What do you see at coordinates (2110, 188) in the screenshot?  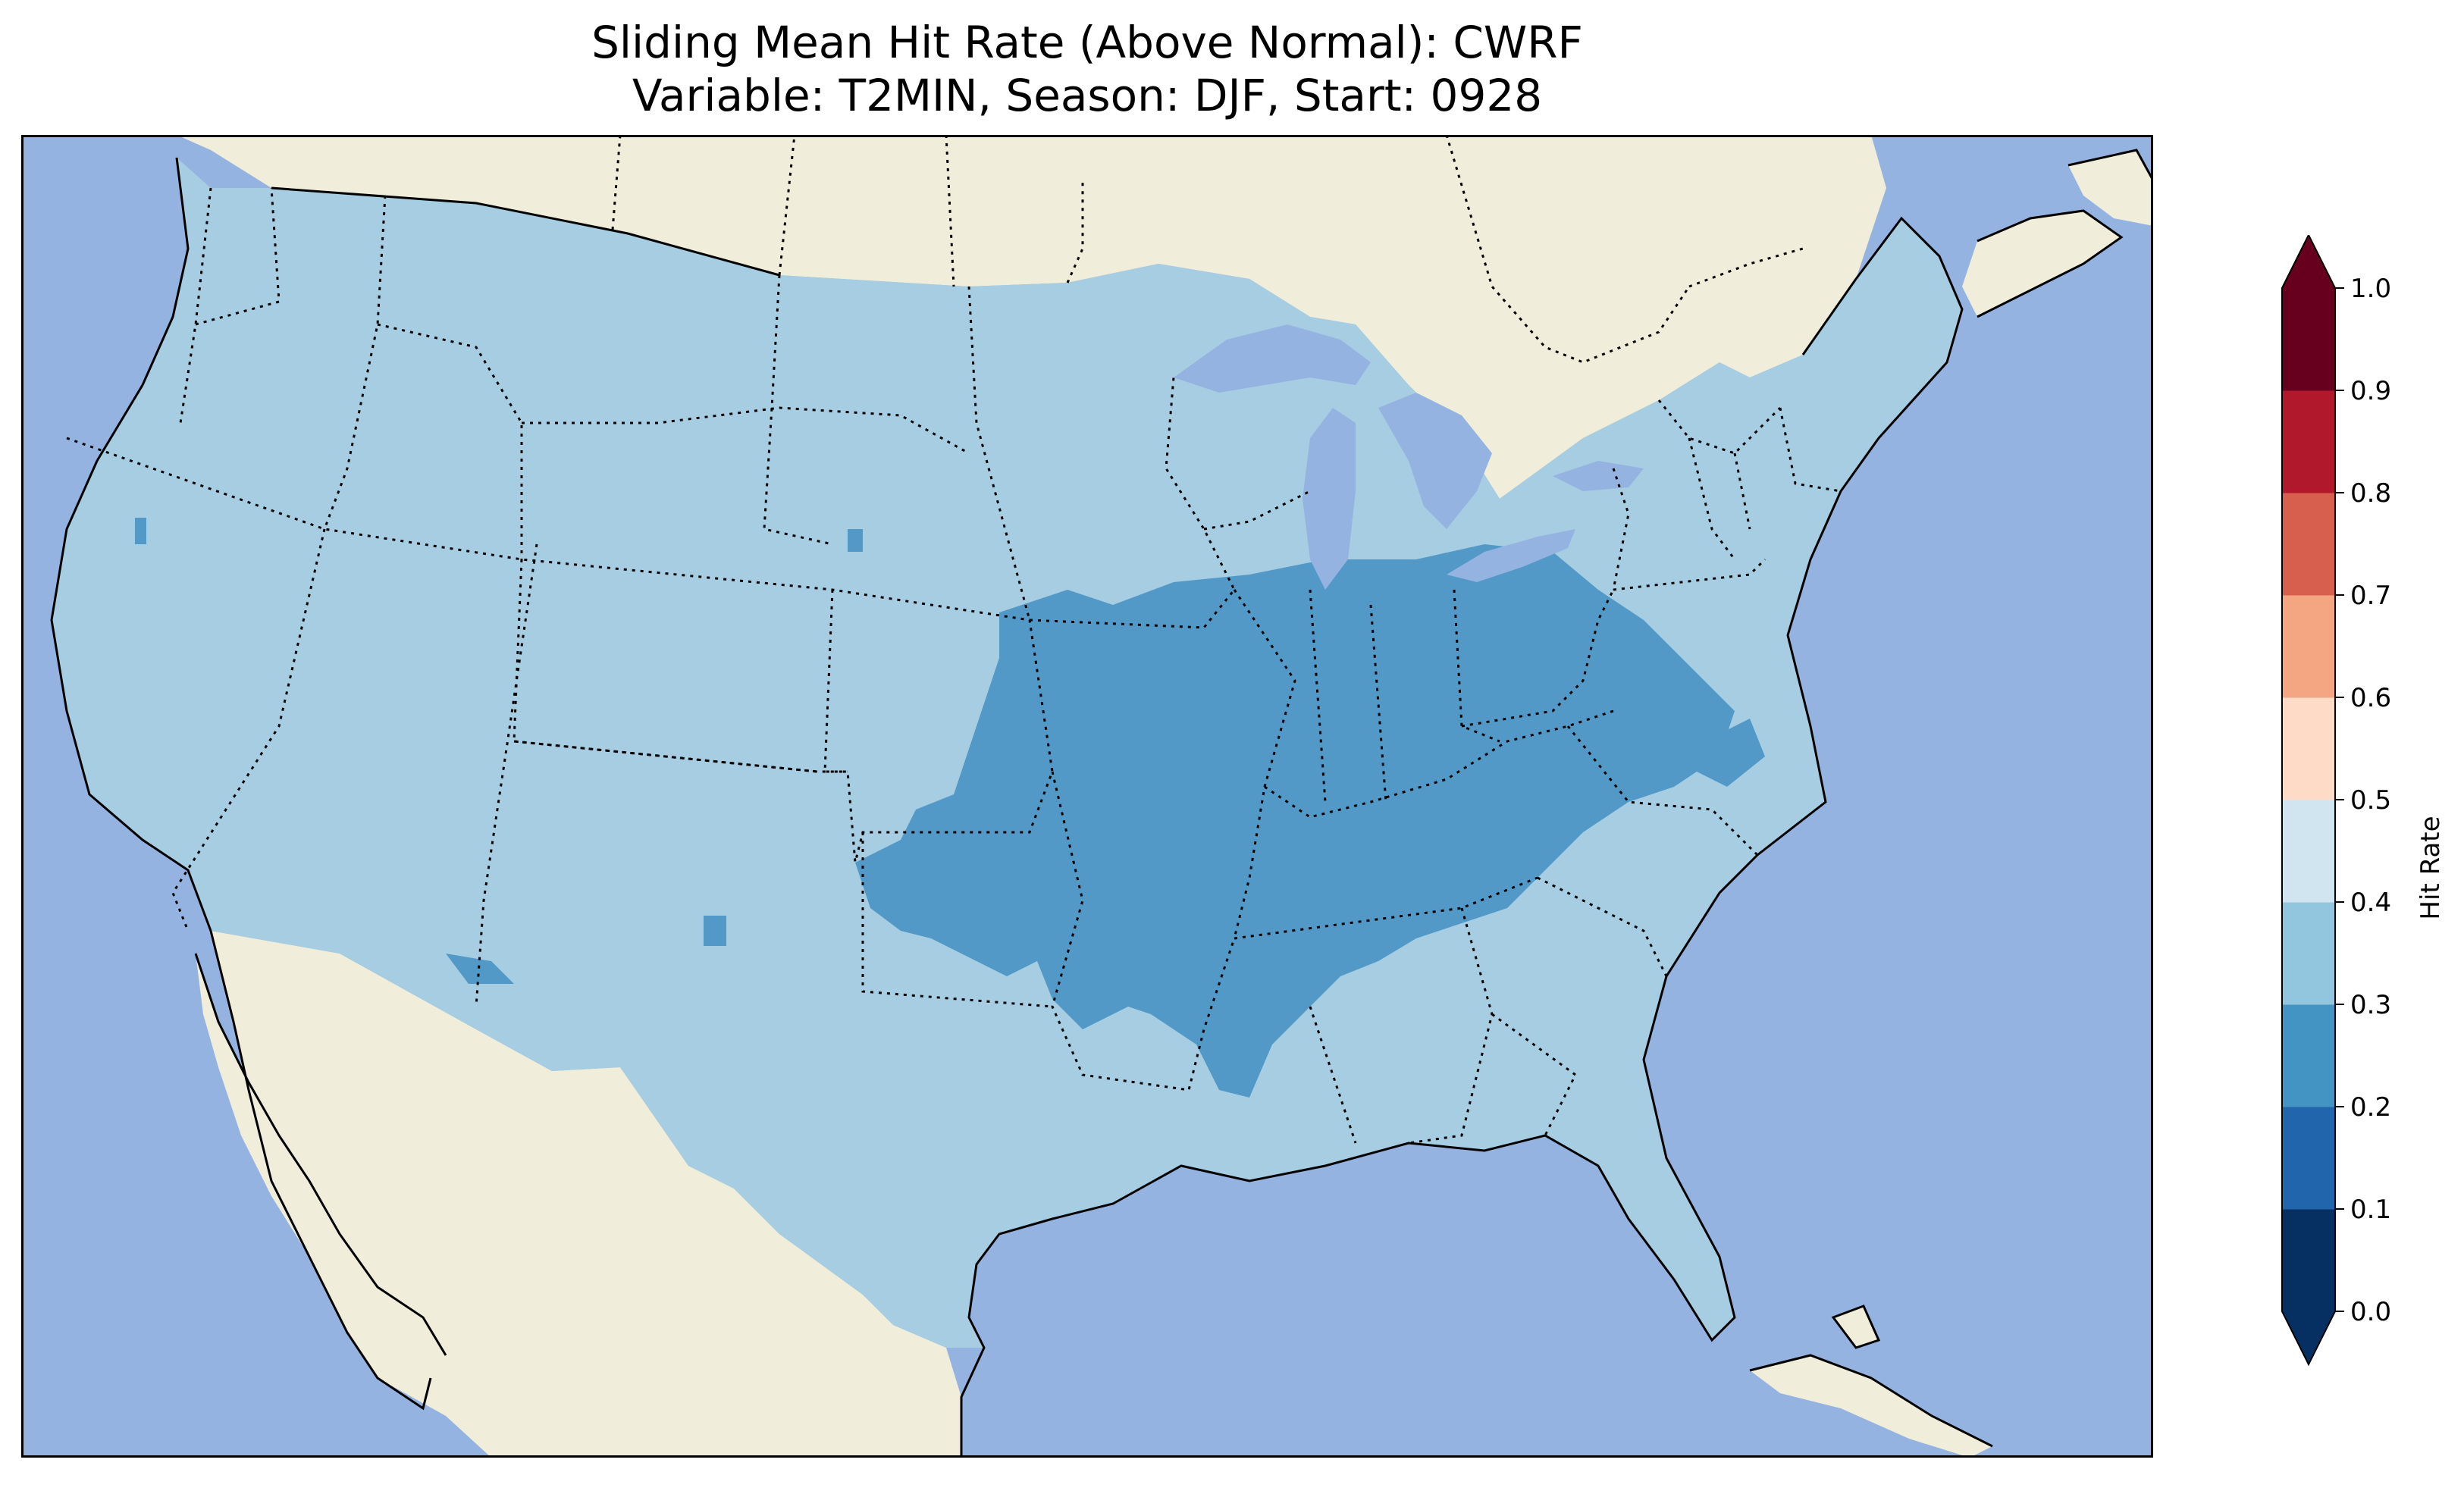 I see `newfoundland-land` at bounding box center [2110, 188].